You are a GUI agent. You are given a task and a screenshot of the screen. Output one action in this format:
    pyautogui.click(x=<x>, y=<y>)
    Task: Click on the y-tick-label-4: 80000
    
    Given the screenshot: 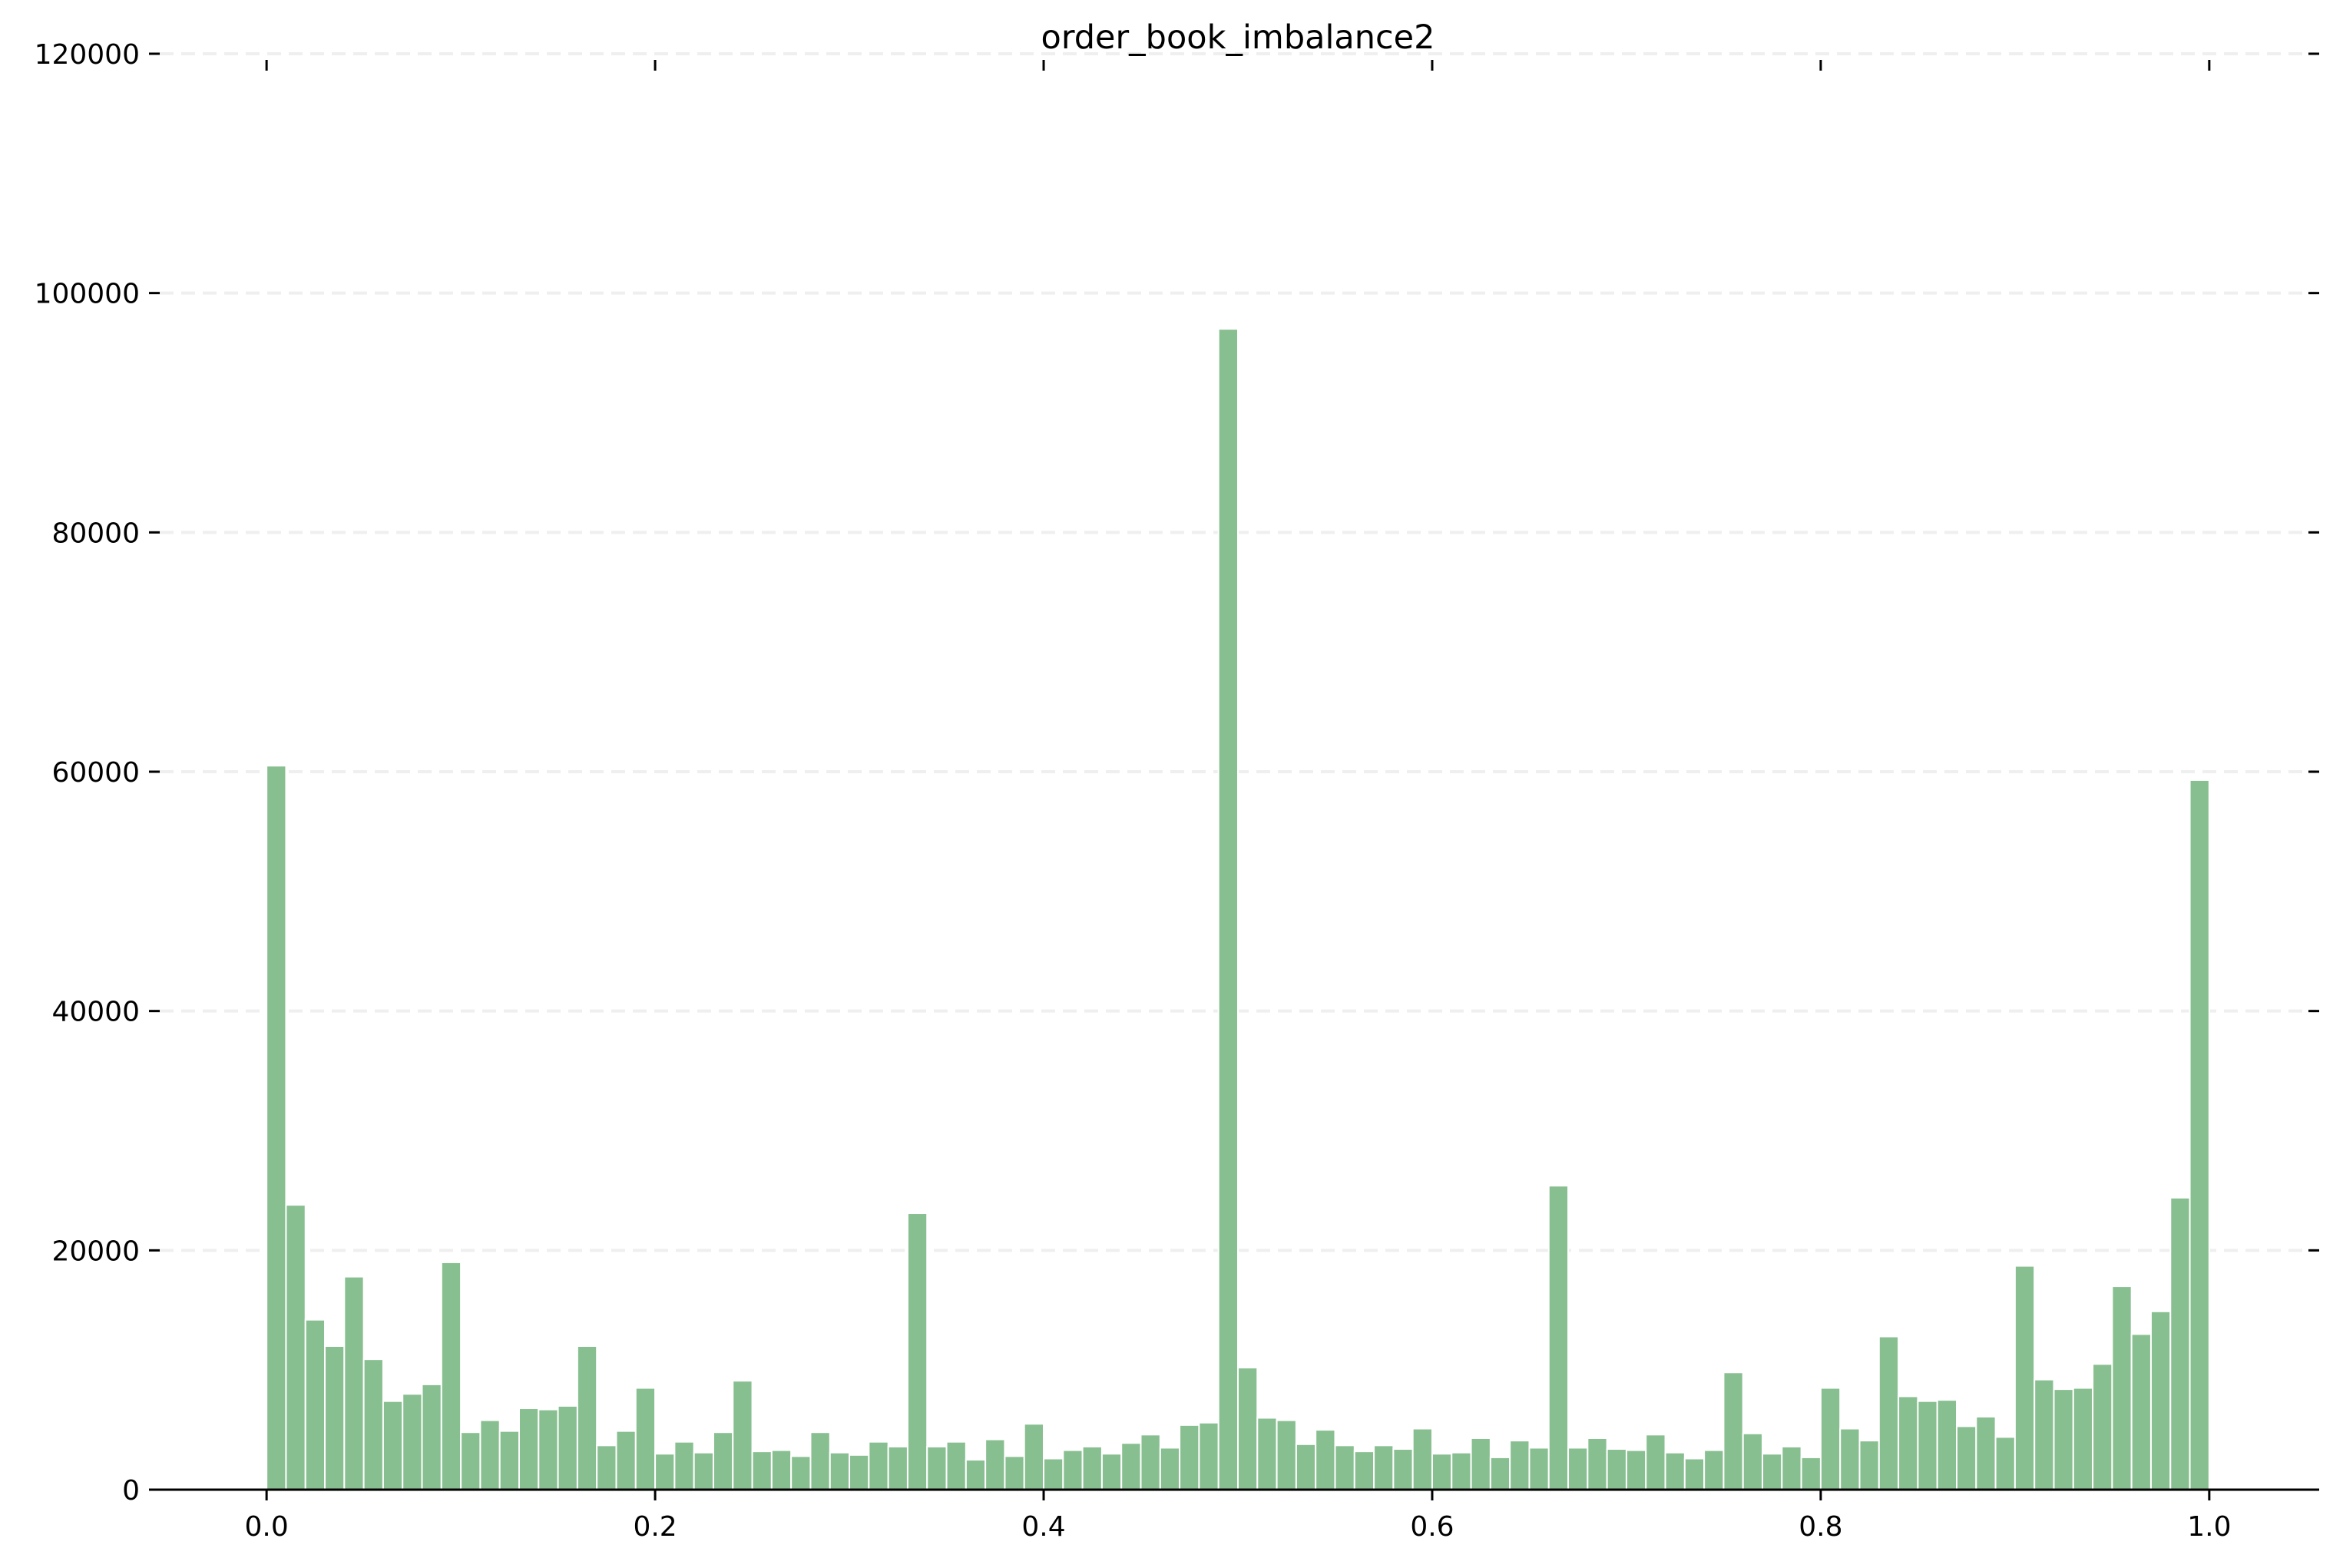 What is the action you would take?
    pyautogui.click(x=95, y=533)
    